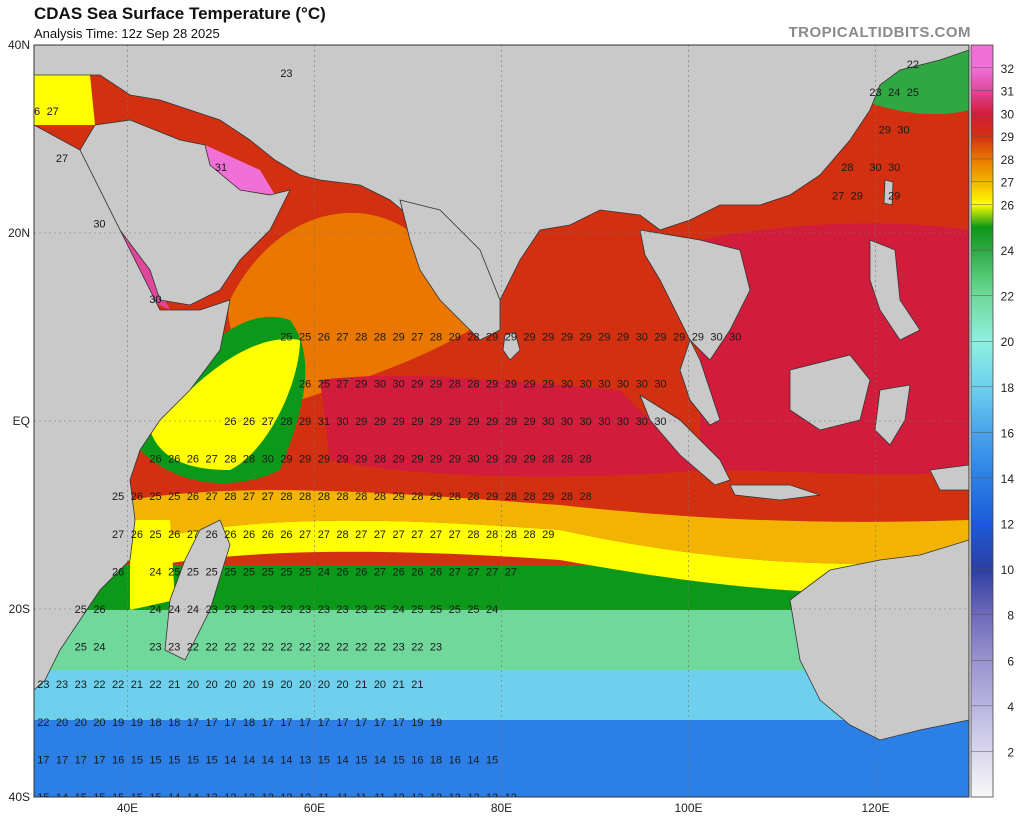 This screenshot has height=818, width=1024. What do you see at coordinates (221, 168) in the screenshot?
I see `sst-value: 31` at bounding box center [221, 168].